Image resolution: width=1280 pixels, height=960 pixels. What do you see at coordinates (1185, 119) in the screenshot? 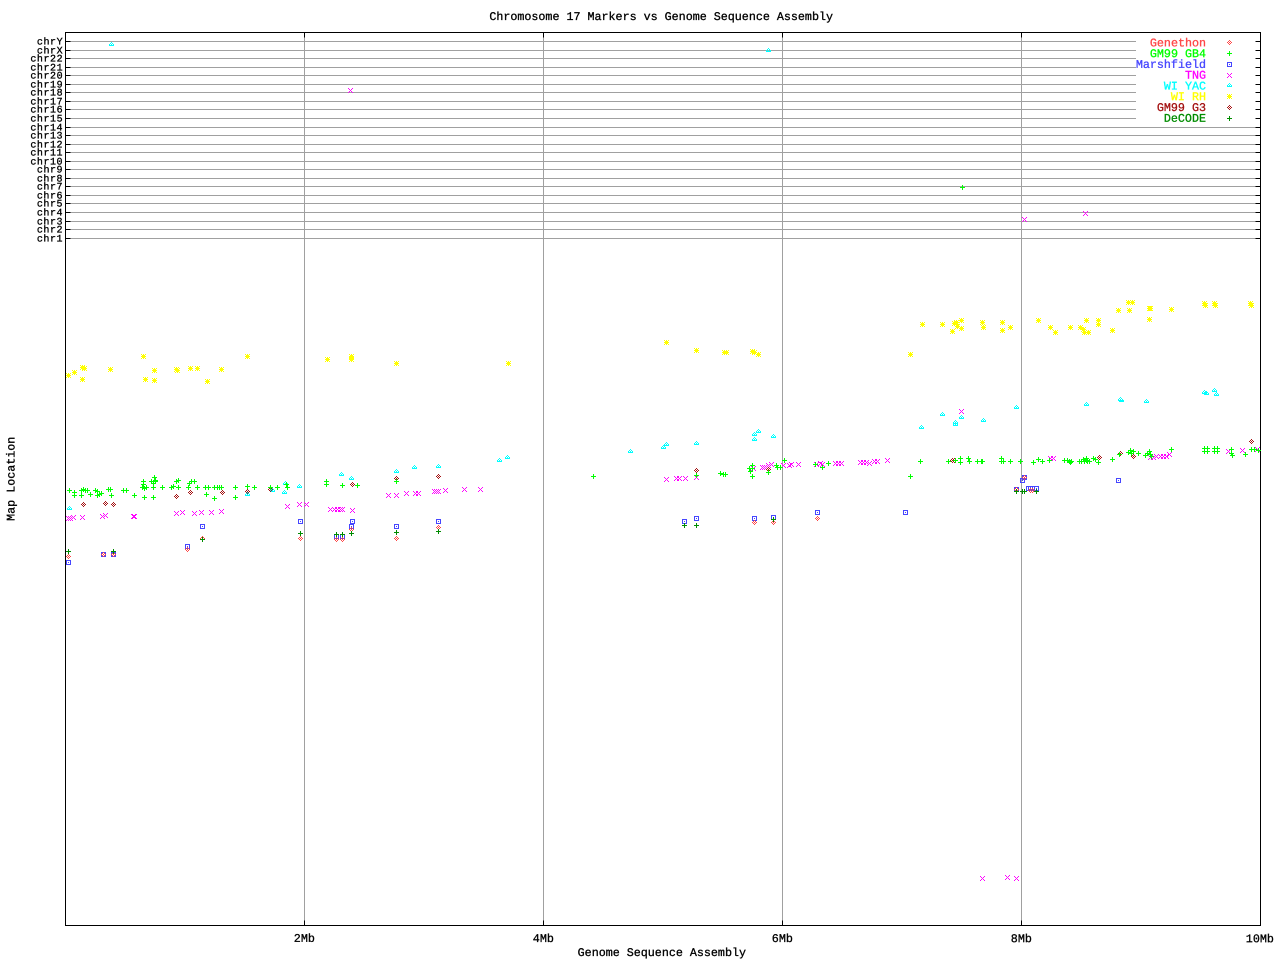
I see `svg-text: DeCODE` at bounding box center [1185, 119].